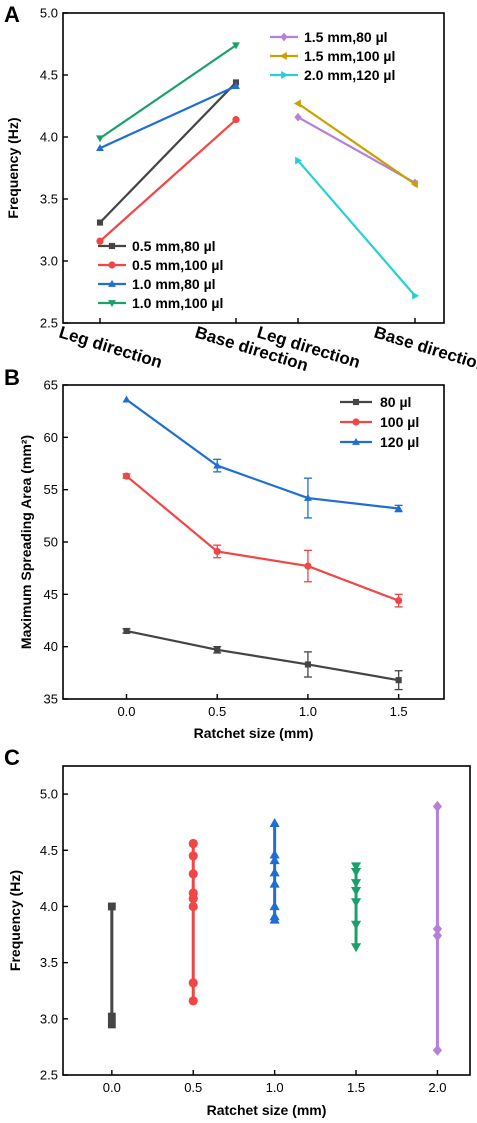 The width and height of the screenshot is (477, 1123). I want to click on legend-0: 1.5 mm,80 µl 1.5 mm,100 µl 2.0 mm,120 µl, so click(332, 56).